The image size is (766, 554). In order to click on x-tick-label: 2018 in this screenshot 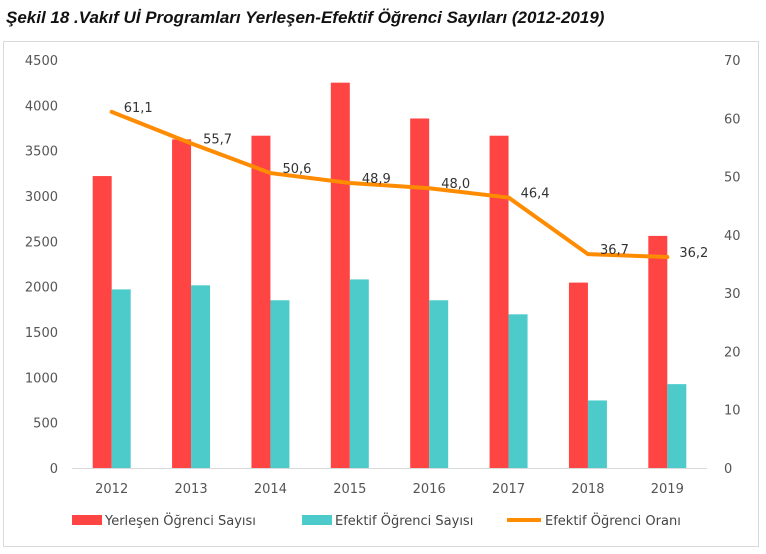, I will do `click(587, 489)`.